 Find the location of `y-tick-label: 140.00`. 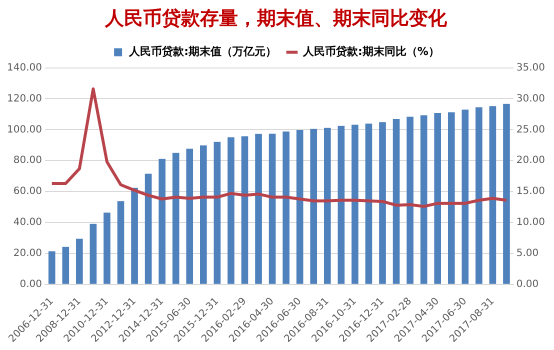

y-tick-label: 140.00 is located at coordinates (24, 68).